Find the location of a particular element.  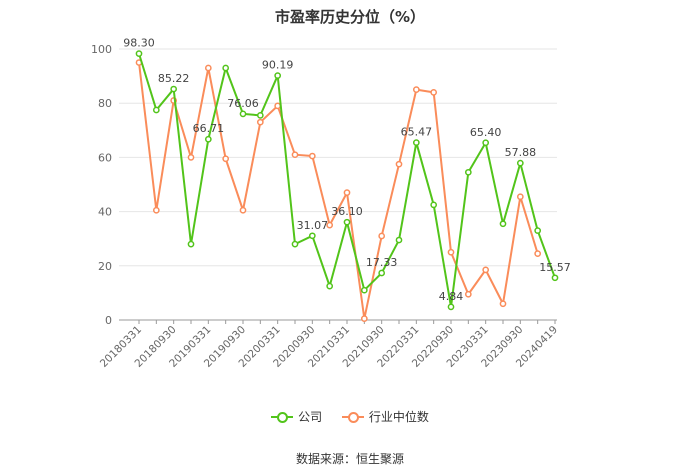

y-tick-label: 80 is located at coordinates (105, 103).